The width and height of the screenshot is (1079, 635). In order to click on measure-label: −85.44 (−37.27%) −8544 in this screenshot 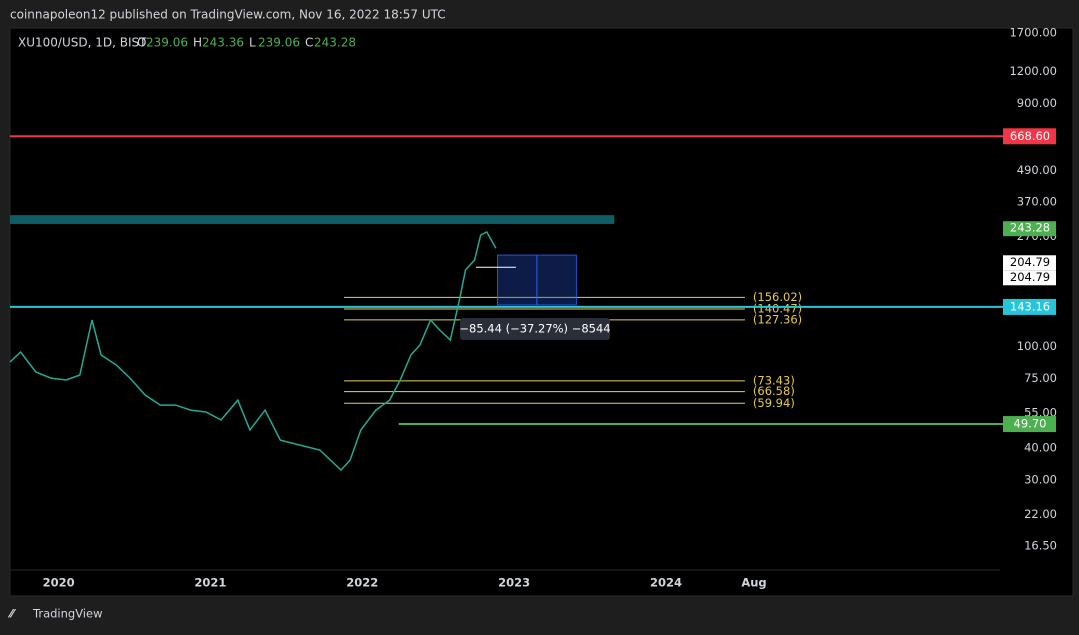, I will do `click(534, 328)`.